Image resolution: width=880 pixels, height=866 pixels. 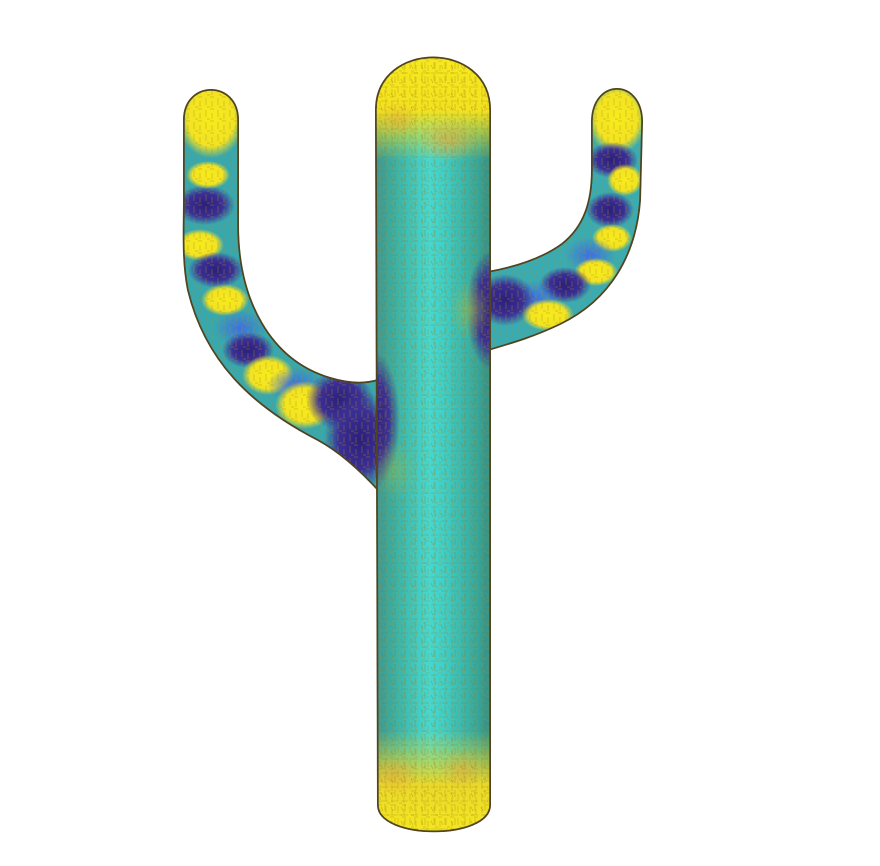 I want to click on left-arm, so click(x=282, y=292).